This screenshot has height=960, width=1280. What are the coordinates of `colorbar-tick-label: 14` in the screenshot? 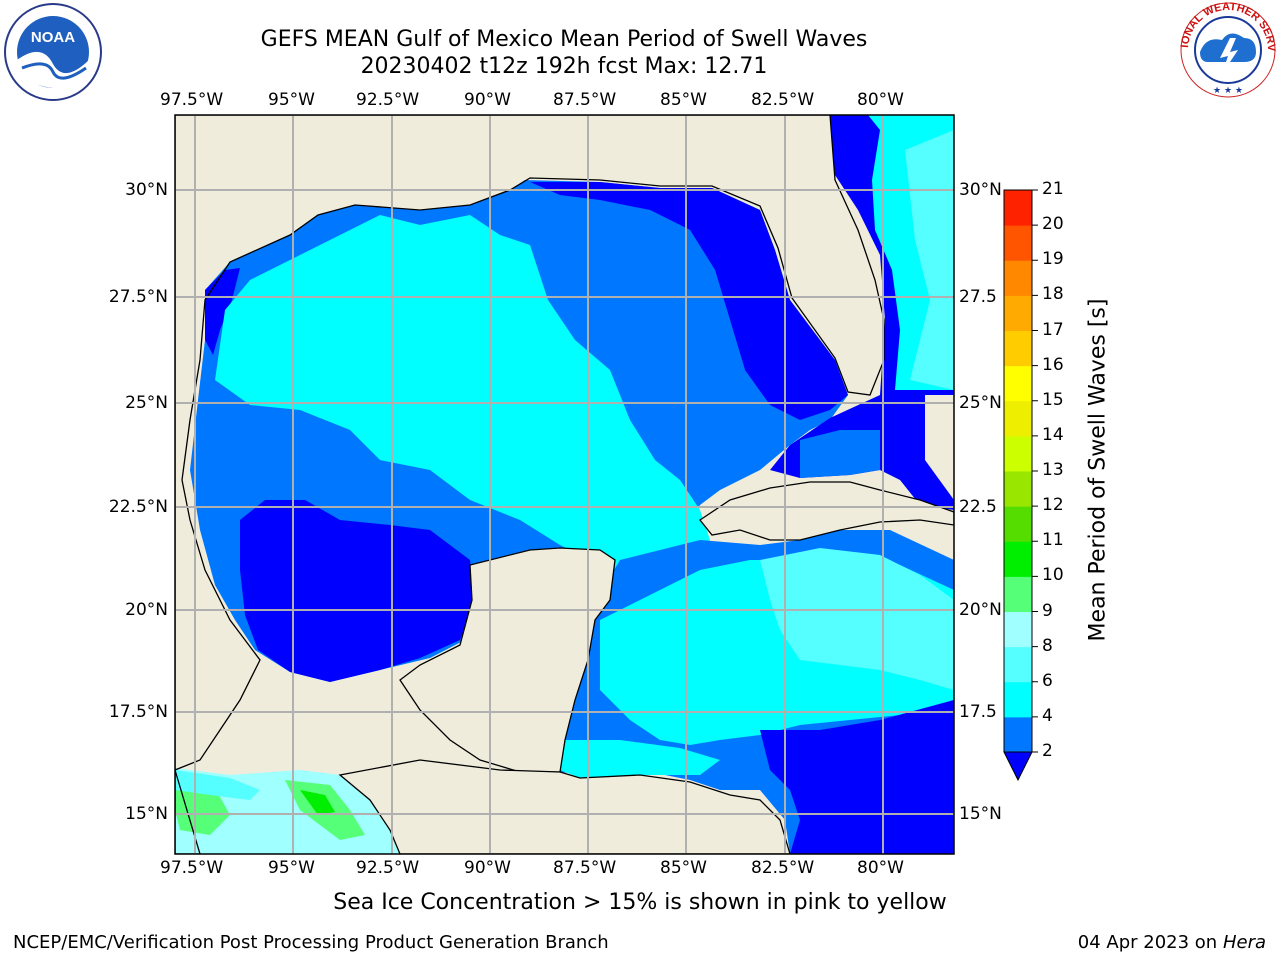 It's located at (1053, 434).